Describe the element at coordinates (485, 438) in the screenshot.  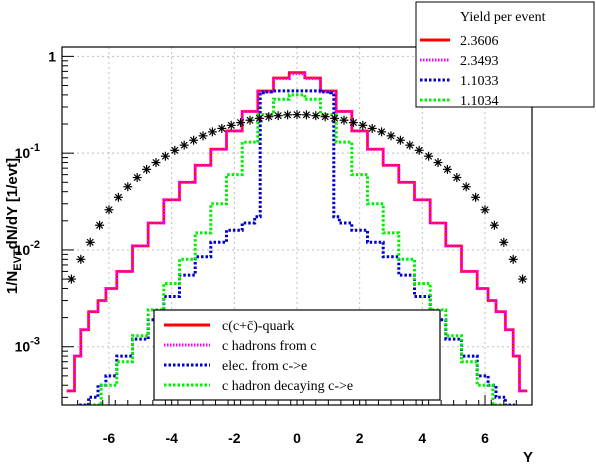
I see `x-tick-label: 6` at that location.